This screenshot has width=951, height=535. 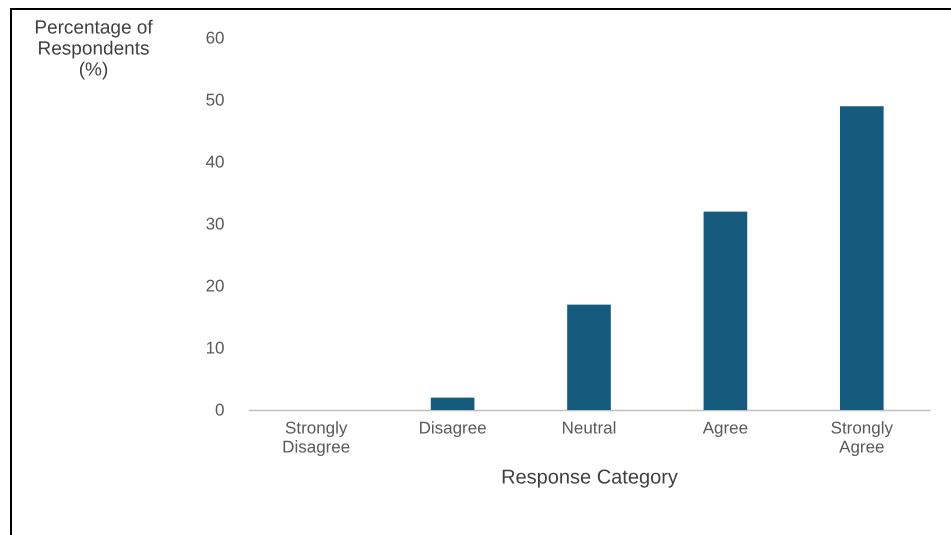 I want to click on y-tick-label: 60, so click(x=215, y=38).